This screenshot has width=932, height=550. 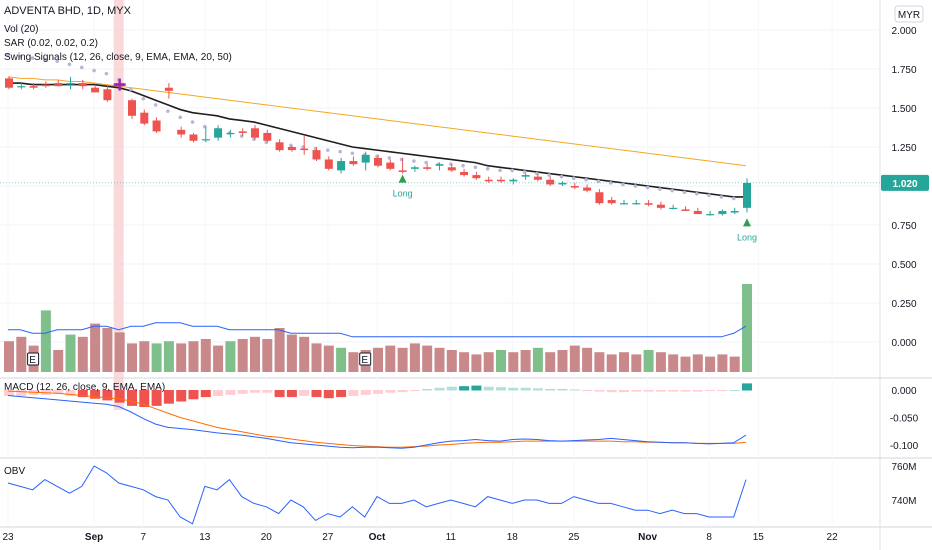 I want to click on currency-label: MYR, so click(x=909, y=15).